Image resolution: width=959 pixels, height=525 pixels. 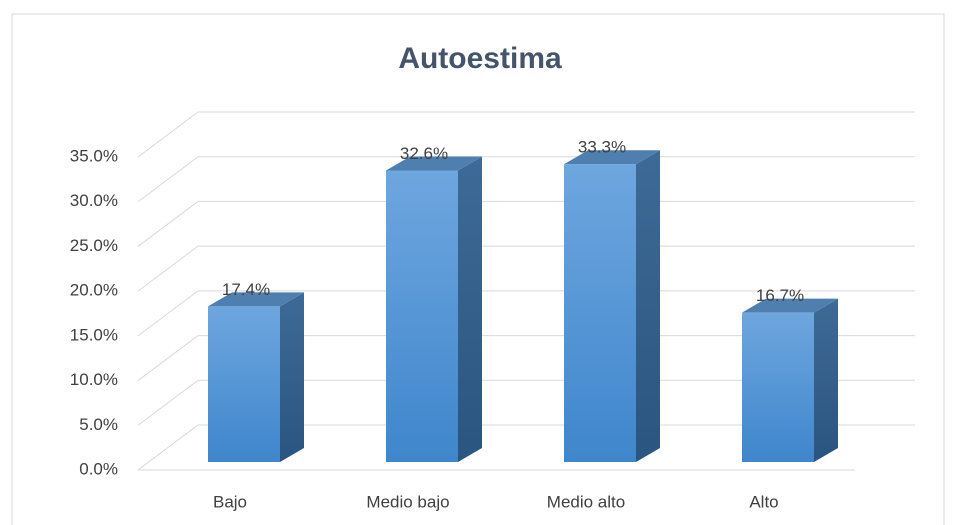 What do you see at coordinates (780, 295) in the screenshot?
I see `data-label: 16.7%` at bounding box center [780, 295].